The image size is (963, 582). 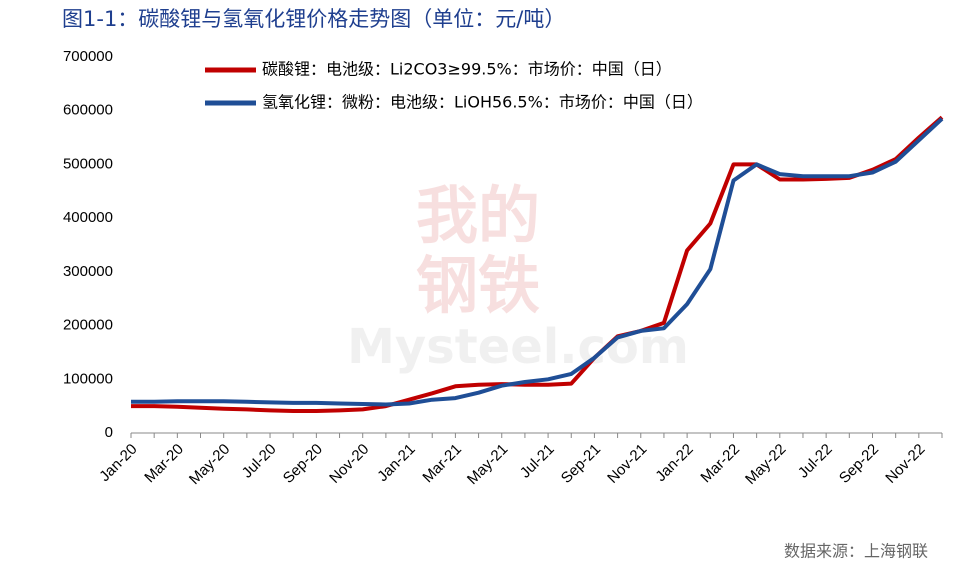 What do you see at coordinates (518, 347) in the screenshot?
I see `watermark-text: Mysteel.com` at bounding box center [518, 347].